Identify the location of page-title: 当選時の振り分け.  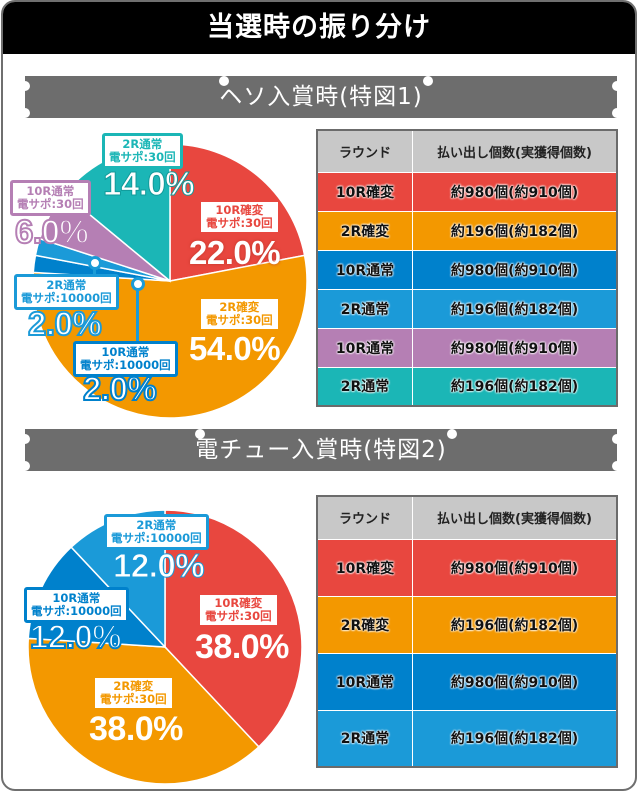
(319, 28).